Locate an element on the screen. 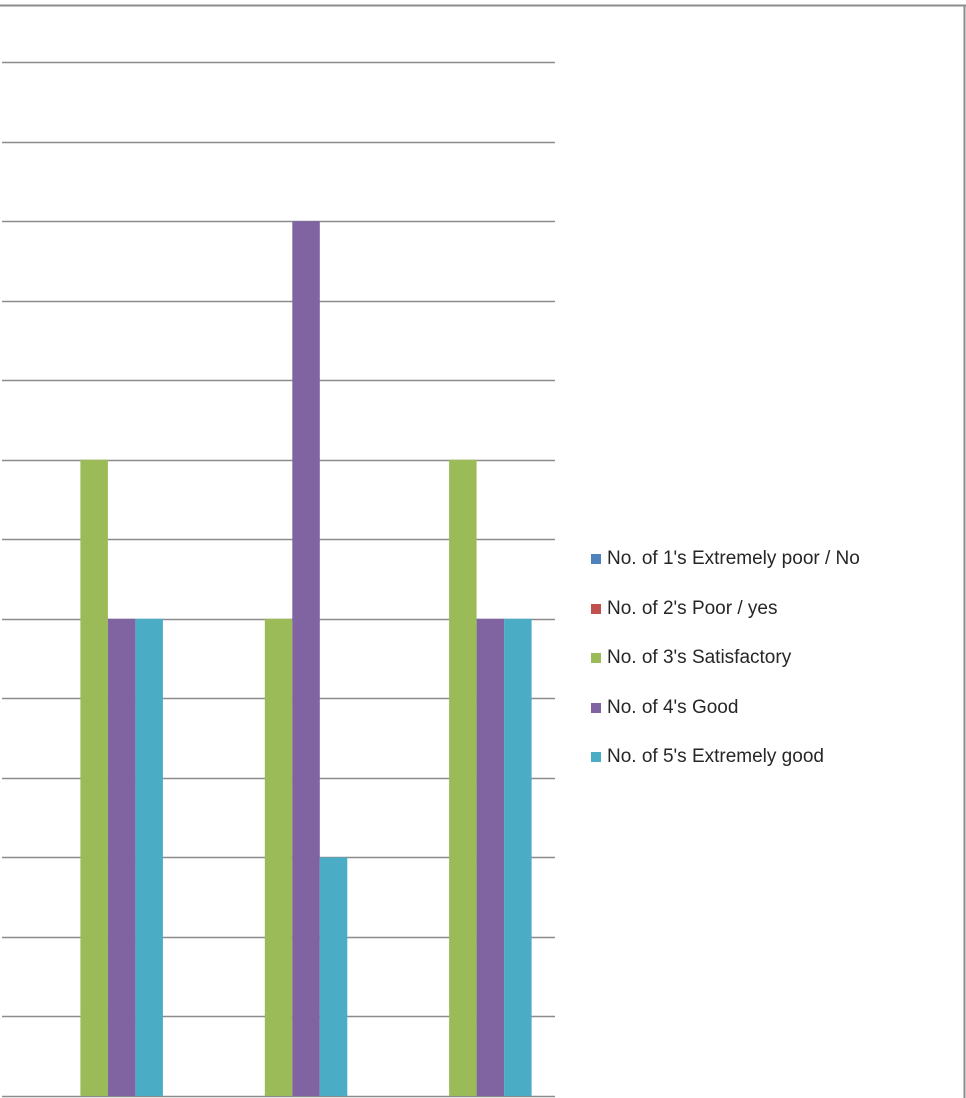 The height and width of the screenshot is (1098, 966). legend-item: No. of 2's Poor / yes is located at coordinates (725, 618).